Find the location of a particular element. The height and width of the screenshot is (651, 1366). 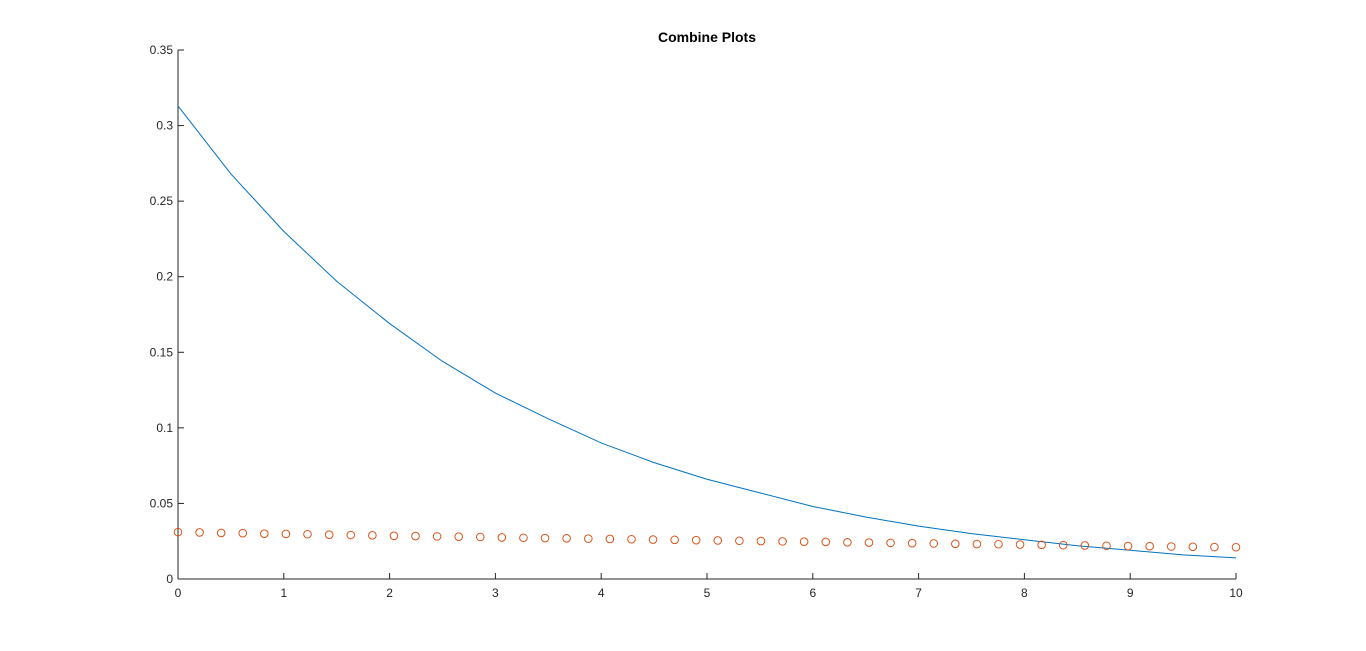

y-tick-label-2: 0.1 is located at coordinates (164, 428).